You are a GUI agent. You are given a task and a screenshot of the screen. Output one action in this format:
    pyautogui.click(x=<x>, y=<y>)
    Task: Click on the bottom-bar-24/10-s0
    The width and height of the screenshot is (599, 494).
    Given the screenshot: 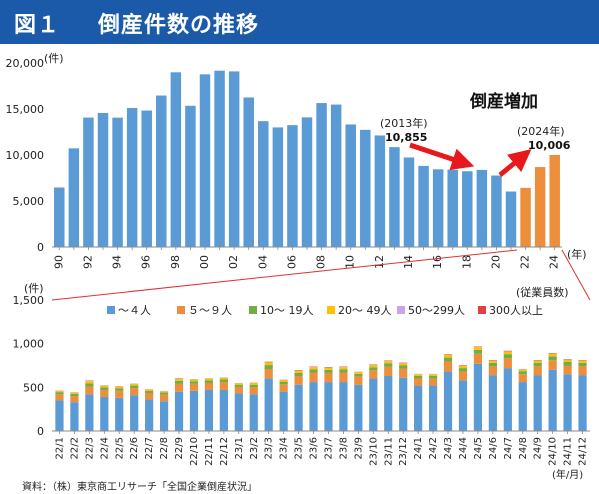 What is the action you would take?
    pyautogui.click(x=552, y=400)
    